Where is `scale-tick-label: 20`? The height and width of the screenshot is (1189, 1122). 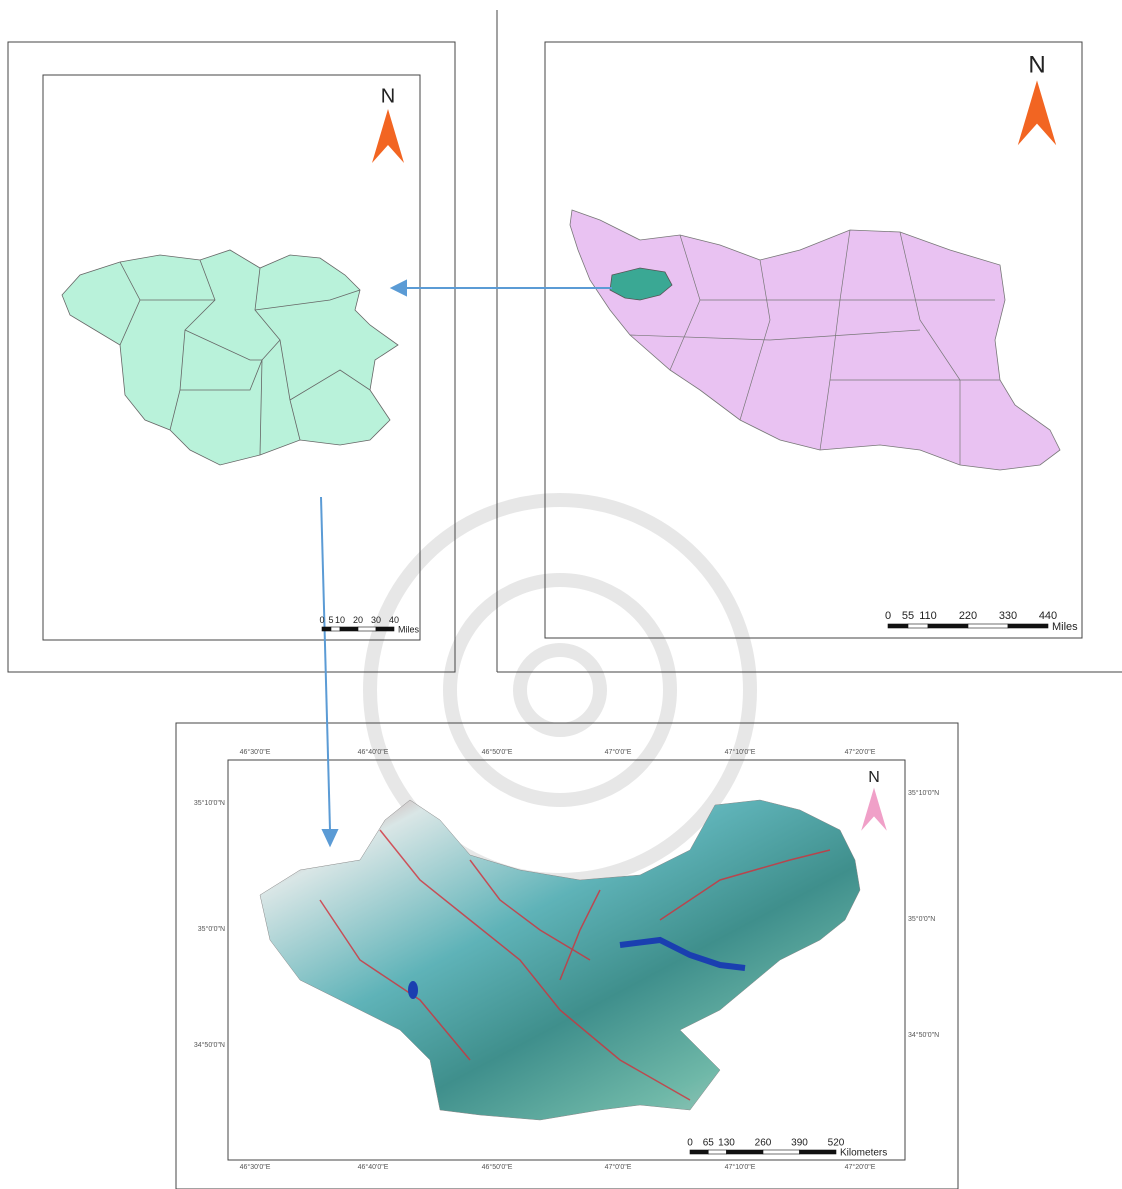
scale-tick-label: 20 is located at coordinates (358, 620).